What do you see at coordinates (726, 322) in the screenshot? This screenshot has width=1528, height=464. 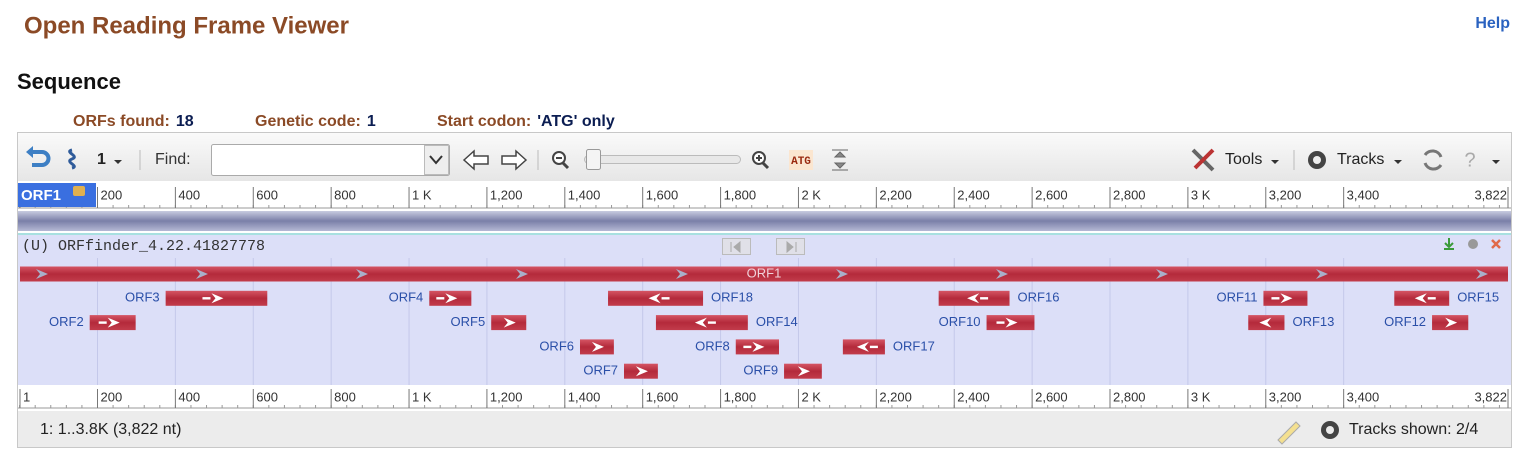 I see `orf-feature: ORF14` at bounding box center [726, 322].